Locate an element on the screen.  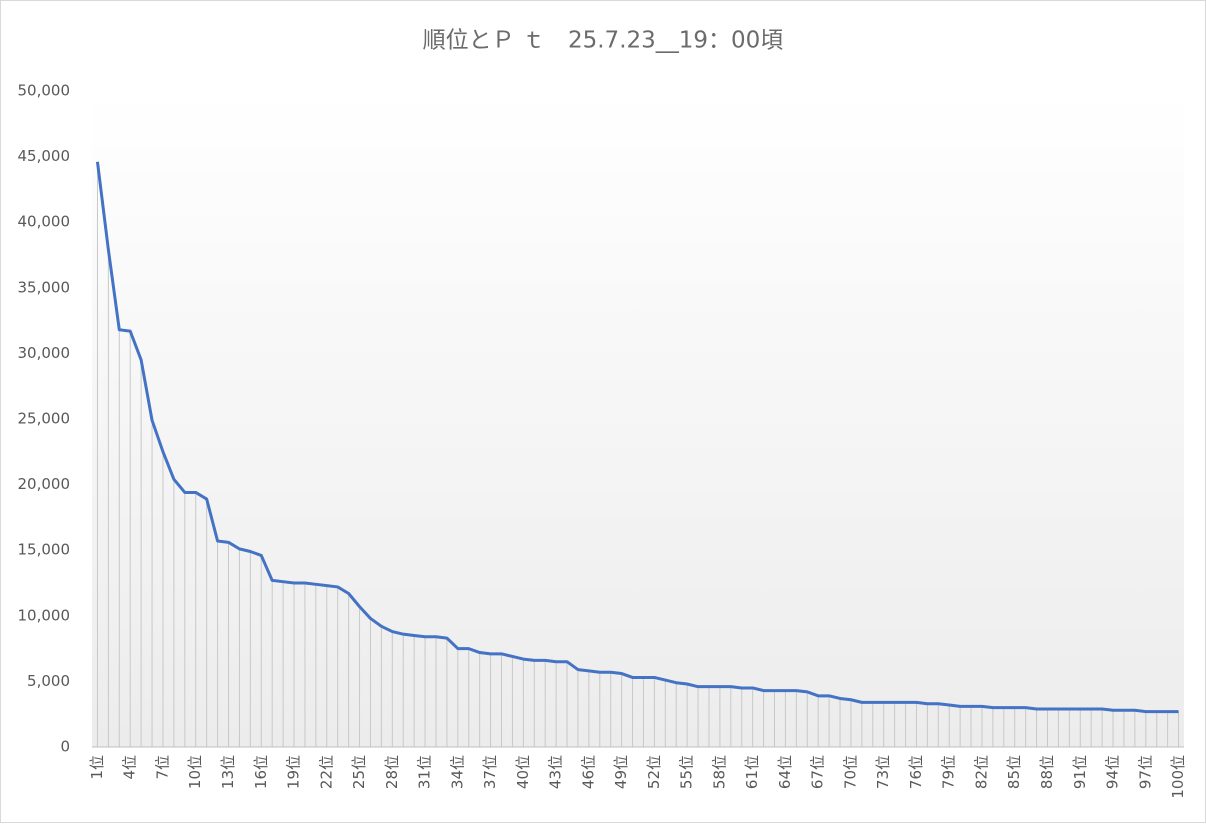
x-tick-label: 88位 is located at coordinates (1047, 772).